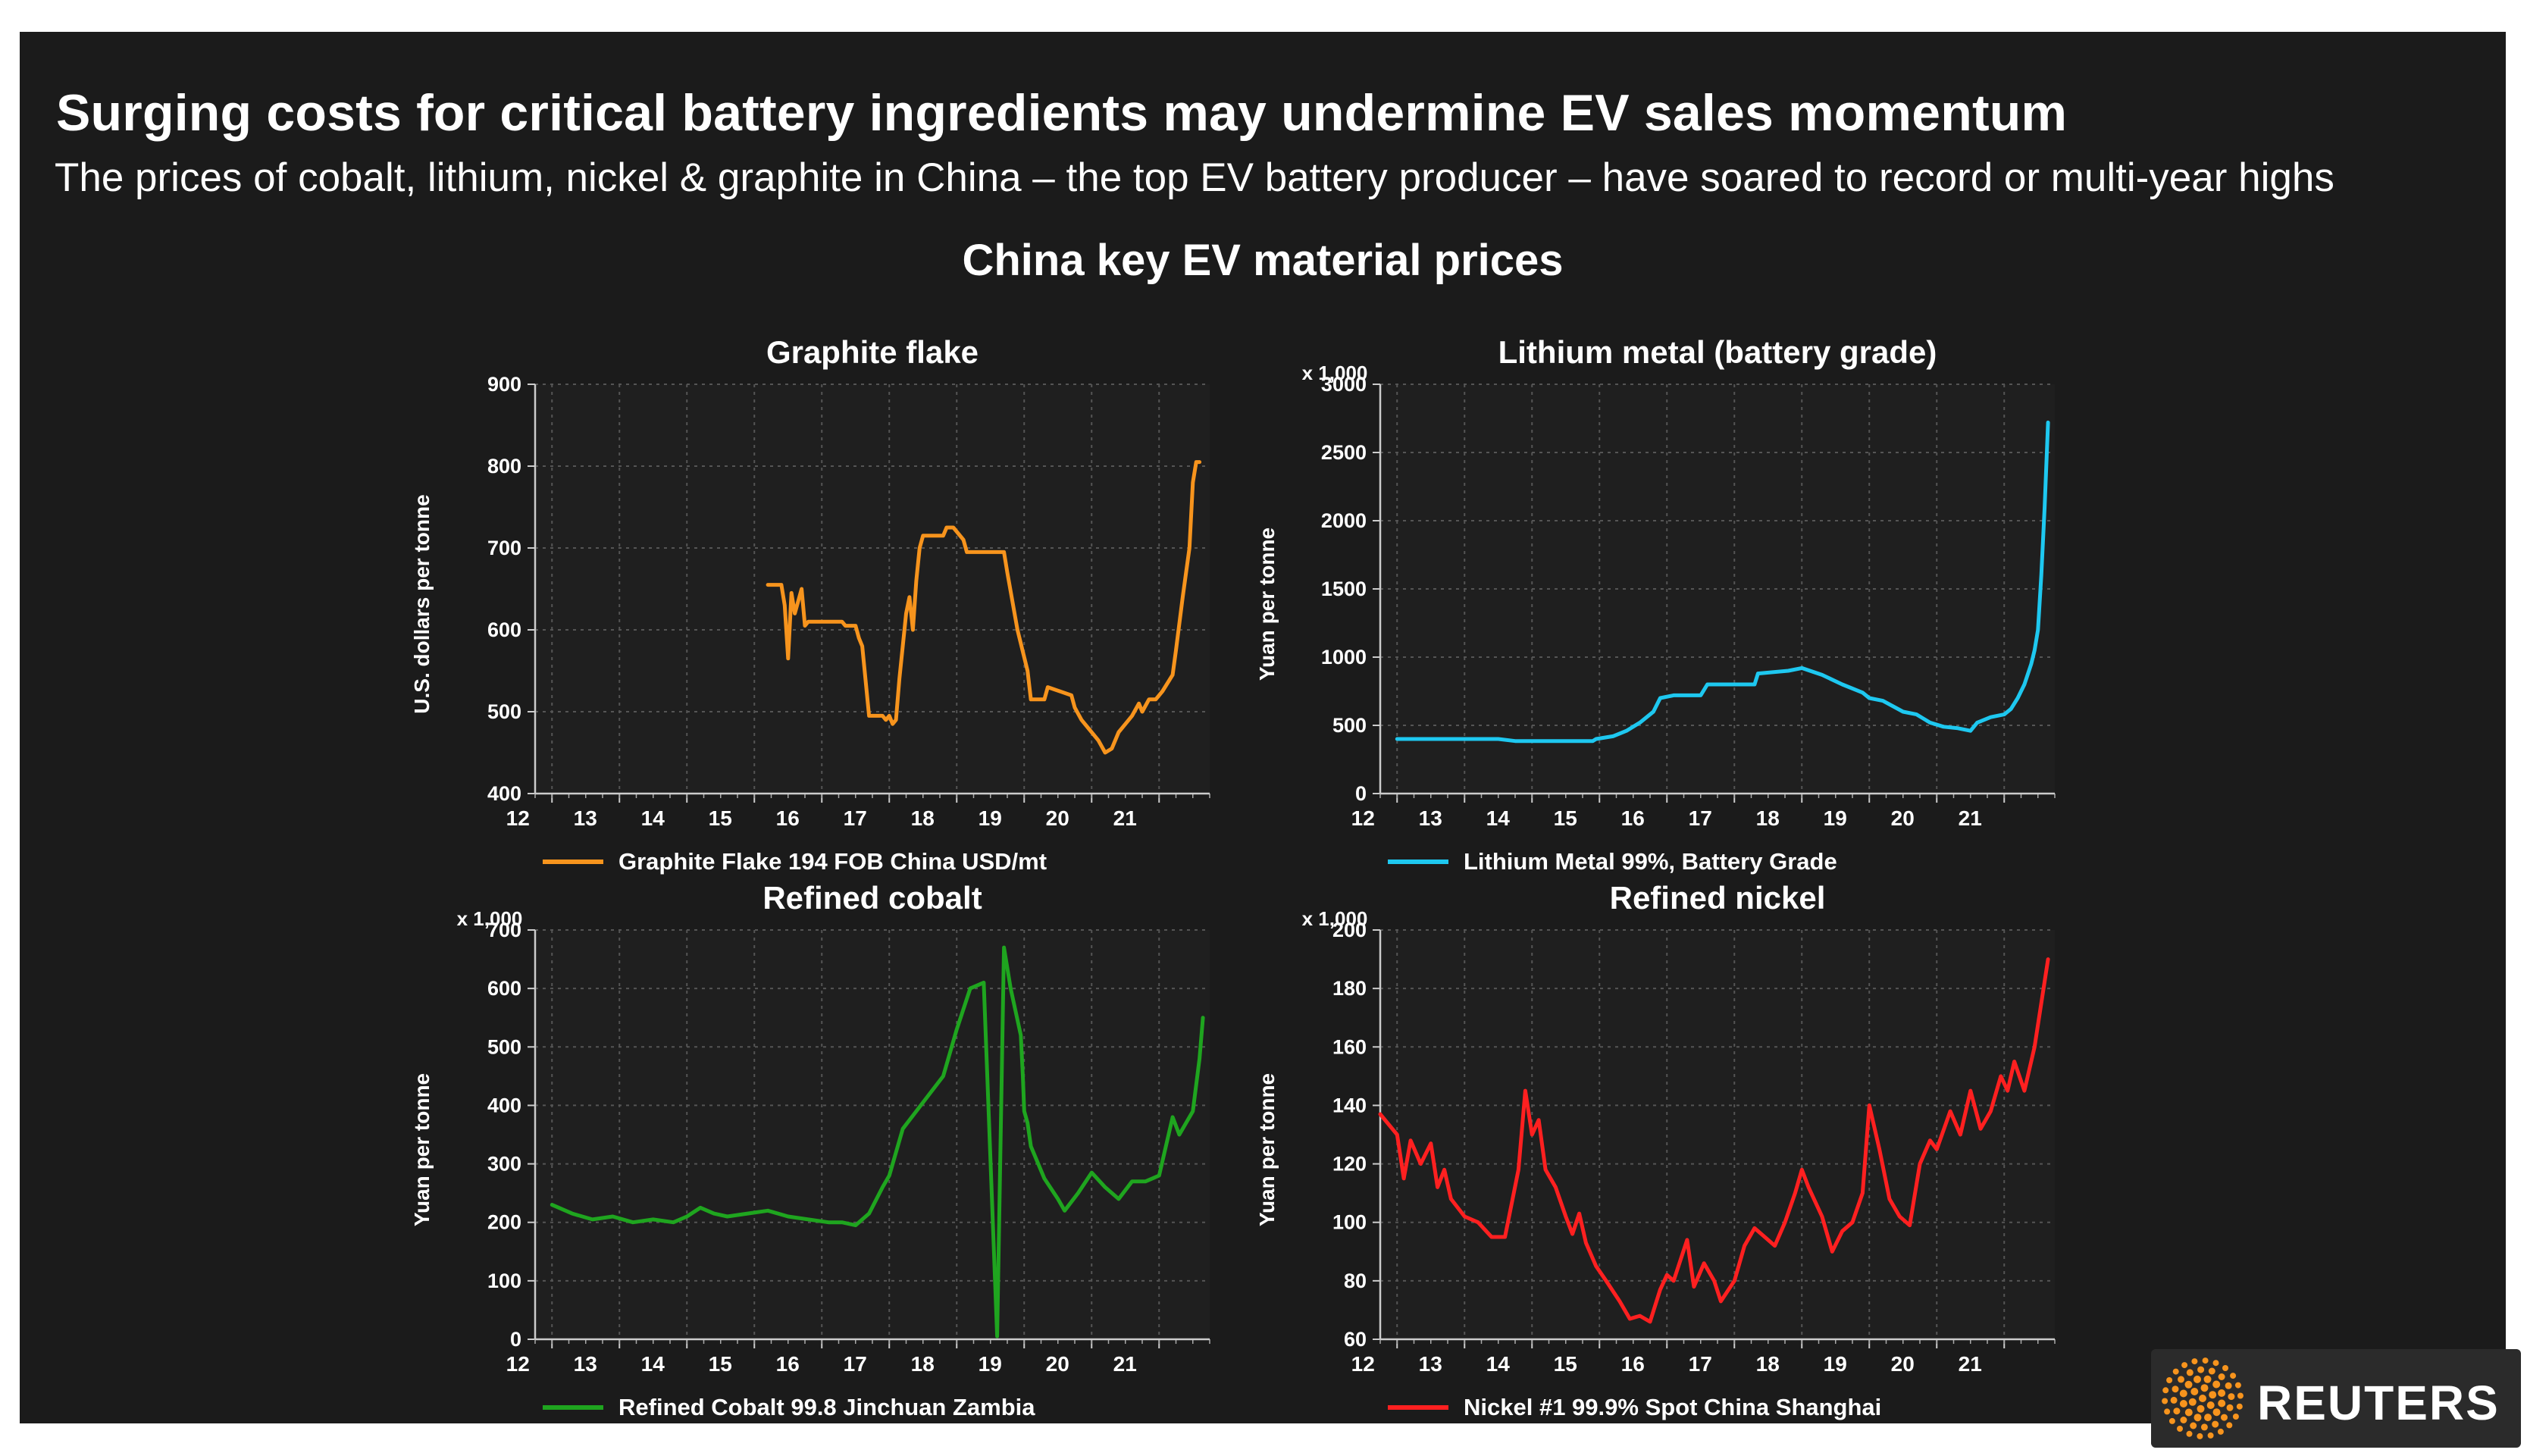 The image size is (2527, 1456). Describe the element at coordinates (1565, 1364) in the screenshot. I see `nickel-x-tick-label: 15` at that location.